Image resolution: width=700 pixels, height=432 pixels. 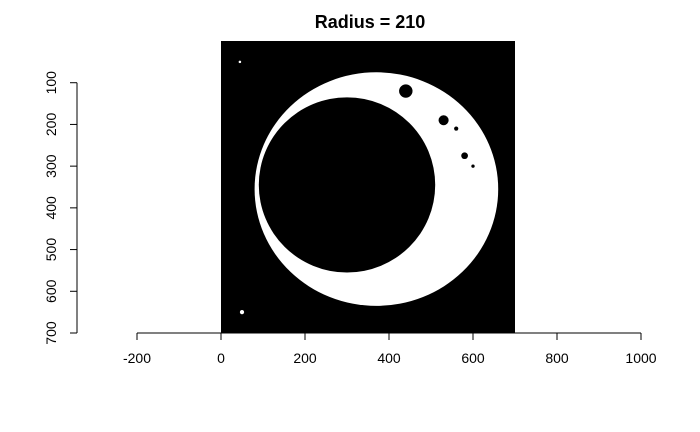 I want to click on inner-disk, so click(x=347, y=185).